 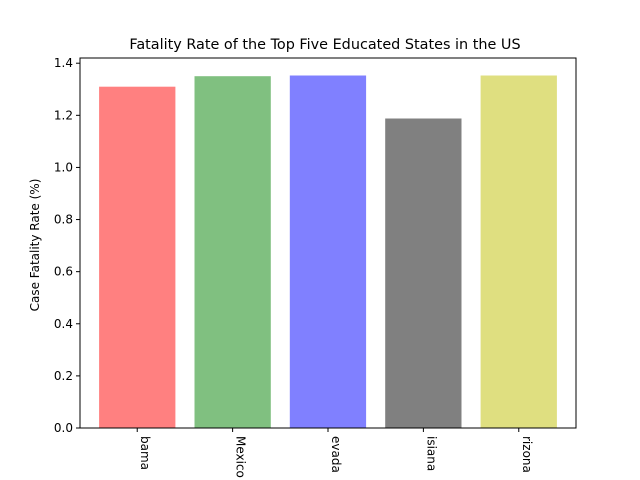 What do you see at coordinates (527, 454) in the screenshot?
I see `x-tick-label: rizona` at bounding box center [527, 454].